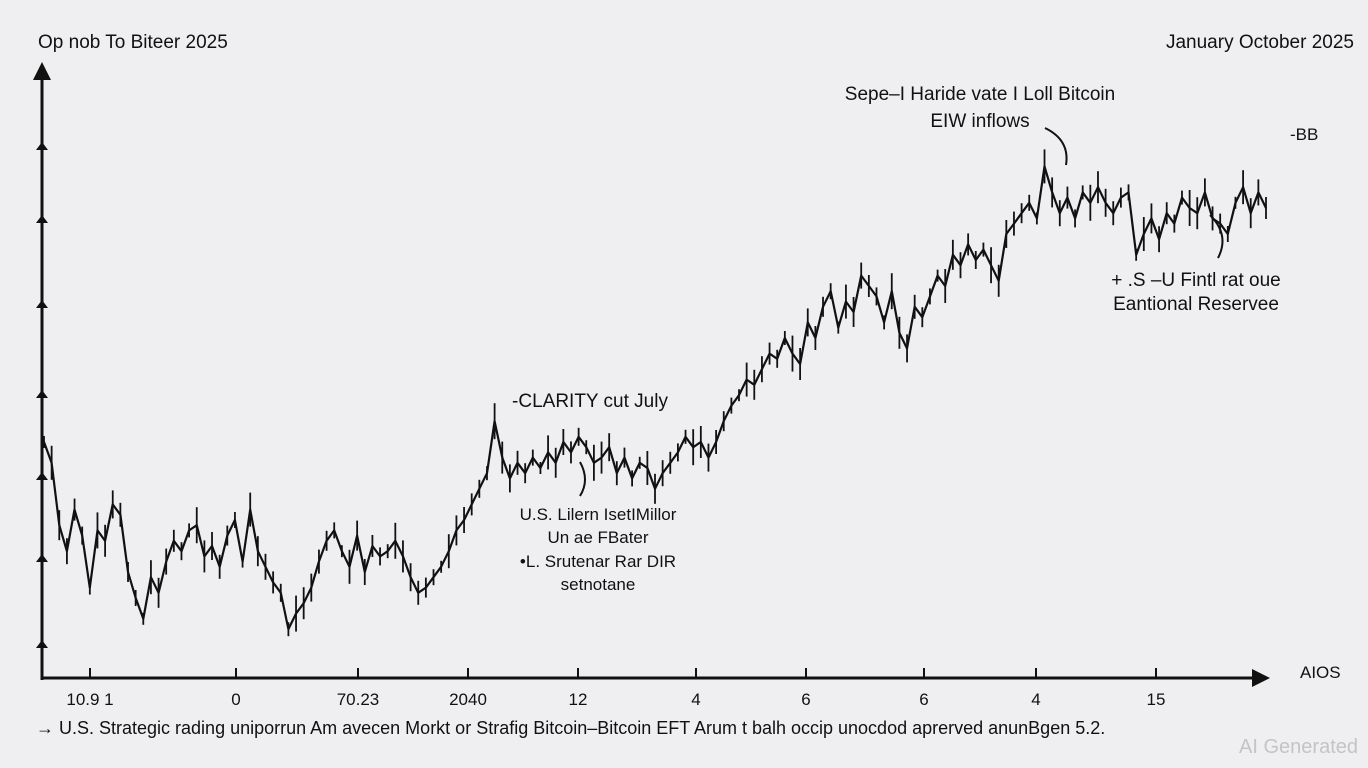 This screenshot has width=1368, height=768. What do you see at coordinates (1320, 672) in the screenshot?
I see `x-axis-label: AIOS` at bounding box center [1320, 672].